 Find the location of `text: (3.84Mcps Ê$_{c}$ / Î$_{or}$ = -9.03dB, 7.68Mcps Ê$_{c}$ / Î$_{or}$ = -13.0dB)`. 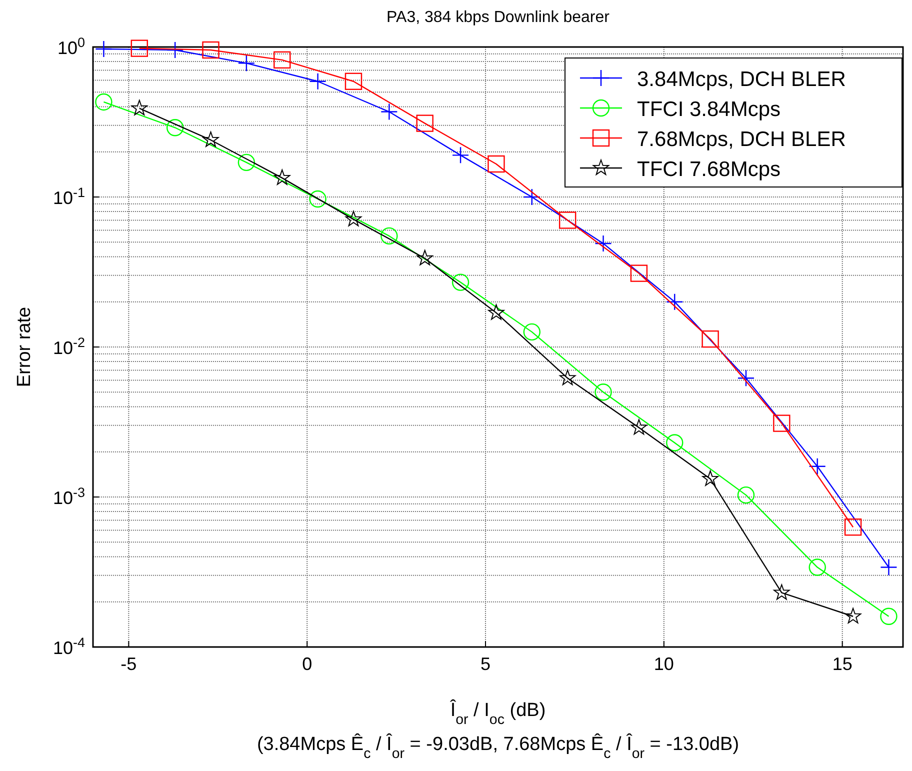

text: (3.84Mcps Ê$_{c}$ / Î$_{or}$ = -9.03dB, 7.68Mcps Ê$_{c}$ / Î$_{or}$ = -13.0dB) is located at coordinates (498, 748).